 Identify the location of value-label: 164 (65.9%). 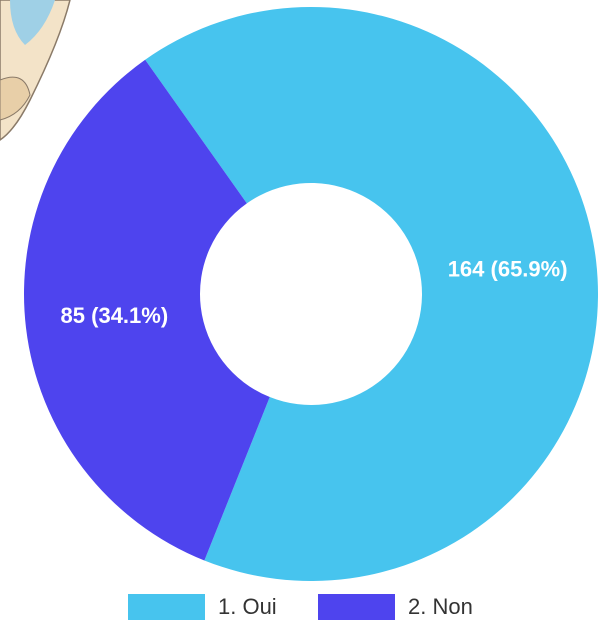
(508, 269).